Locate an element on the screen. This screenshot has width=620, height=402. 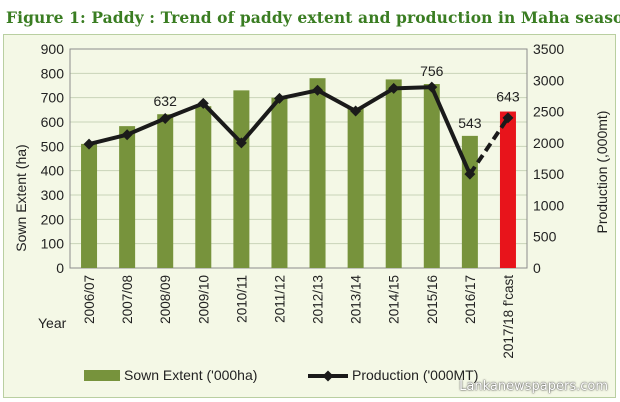
x-tick-label: 2008/09 is located at coordinates (165, 299).